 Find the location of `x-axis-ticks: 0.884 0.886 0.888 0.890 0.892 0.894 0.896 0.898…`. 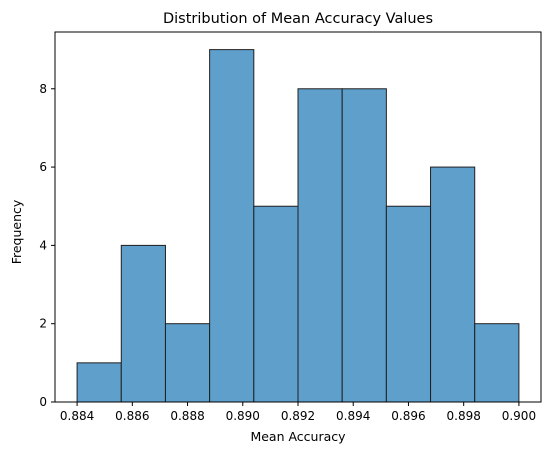

x-axis-ticks: 0.884 0.886 0.888 0.890 0.892 0.894 0.896 0.898… is located at coordinates (298, 412).